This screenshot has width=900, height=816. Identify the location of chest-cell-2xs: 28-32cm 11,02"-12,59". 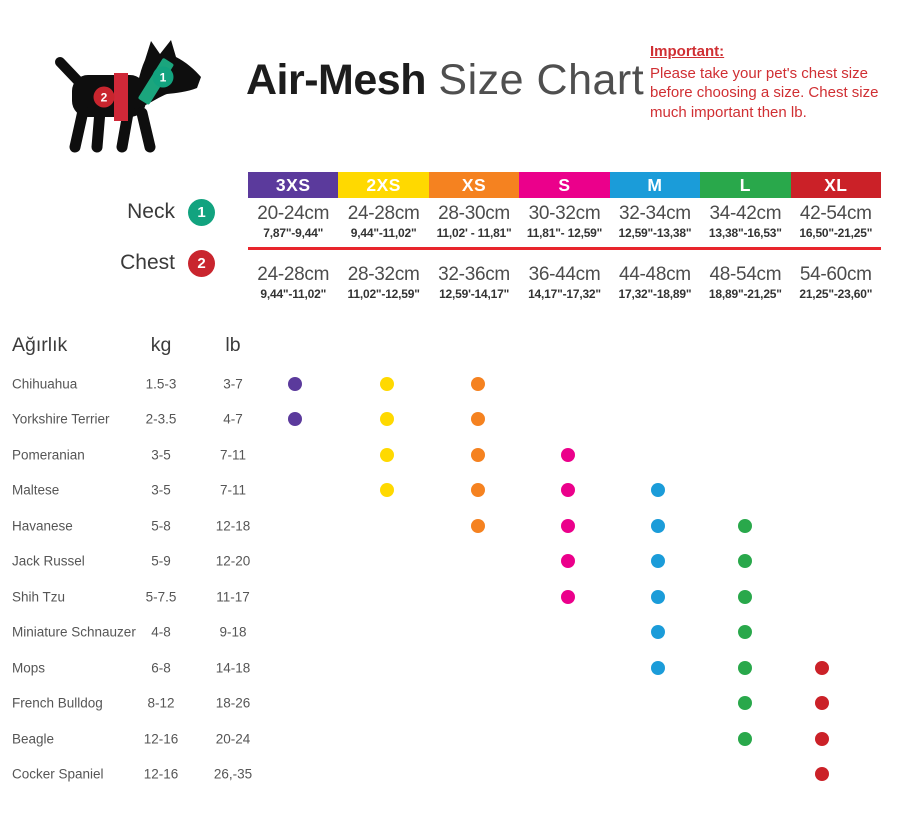
(383, 282).